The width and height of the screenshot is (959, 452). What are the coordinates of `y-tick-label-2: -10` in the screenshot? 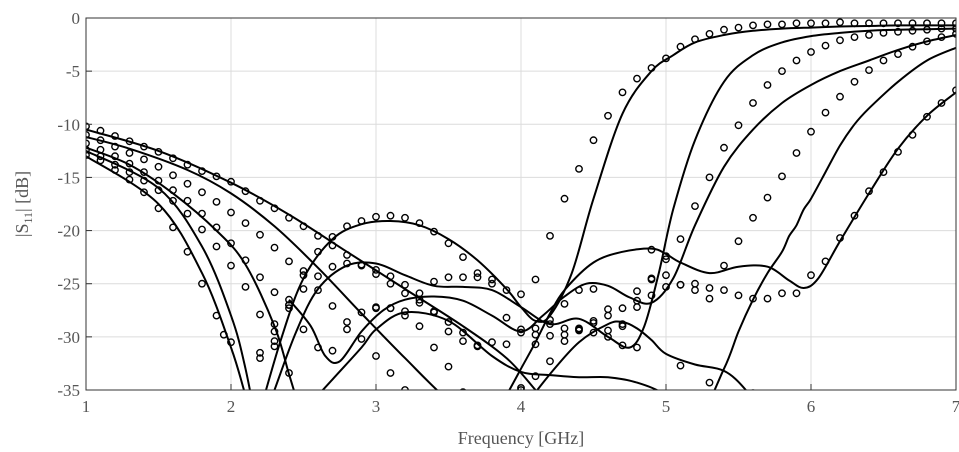 It's located at (68, 124).